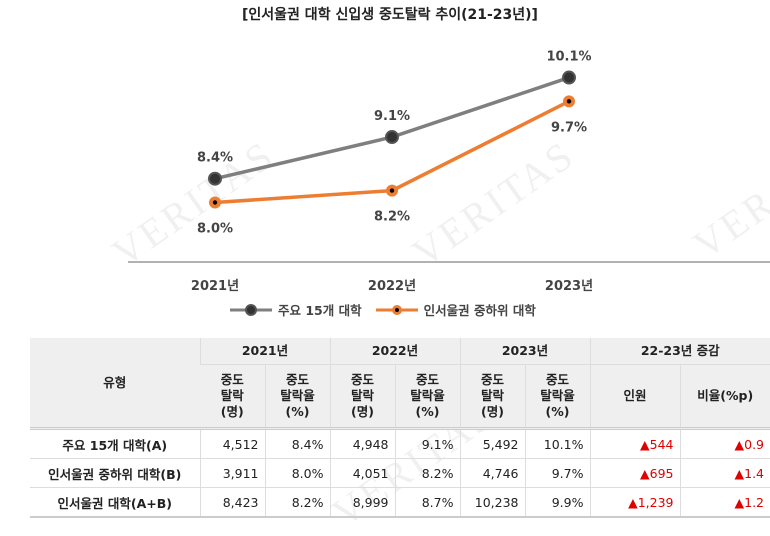  Describe the element at coordinates (679, 351) in the screenshot. I see `header-change: 22-23년 증감` at that location.